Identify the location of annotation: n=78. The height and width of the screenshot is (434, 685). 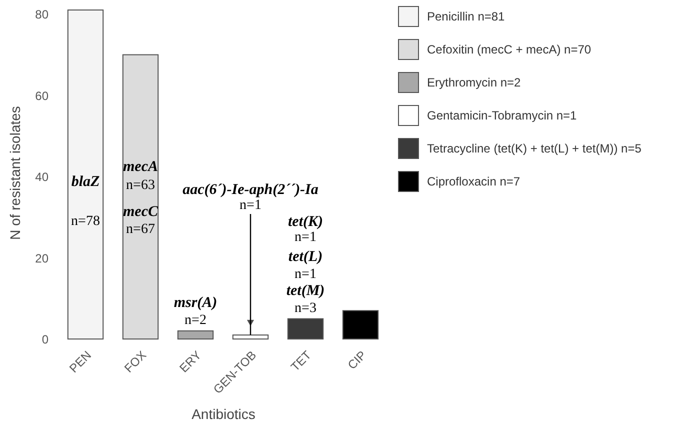
(85, 221).